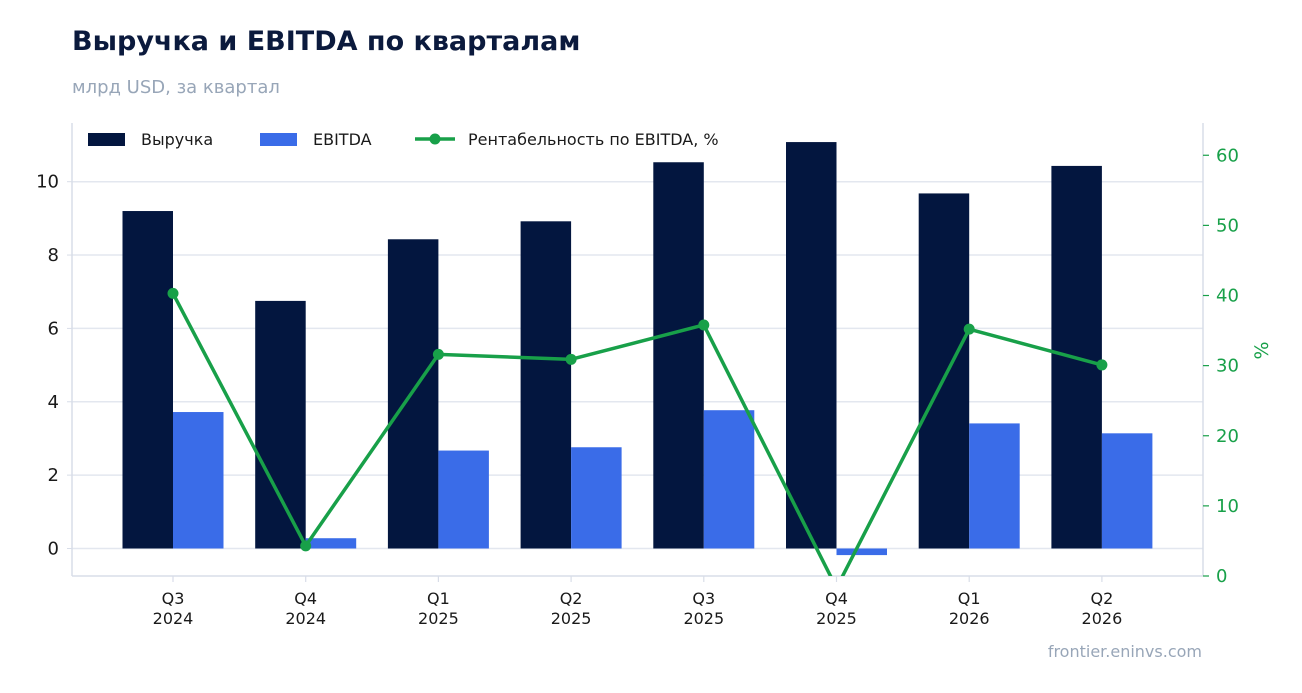 This screenshot has width=1302, height=693. I want to click on left-tick-label: 2, so click(53, 475).